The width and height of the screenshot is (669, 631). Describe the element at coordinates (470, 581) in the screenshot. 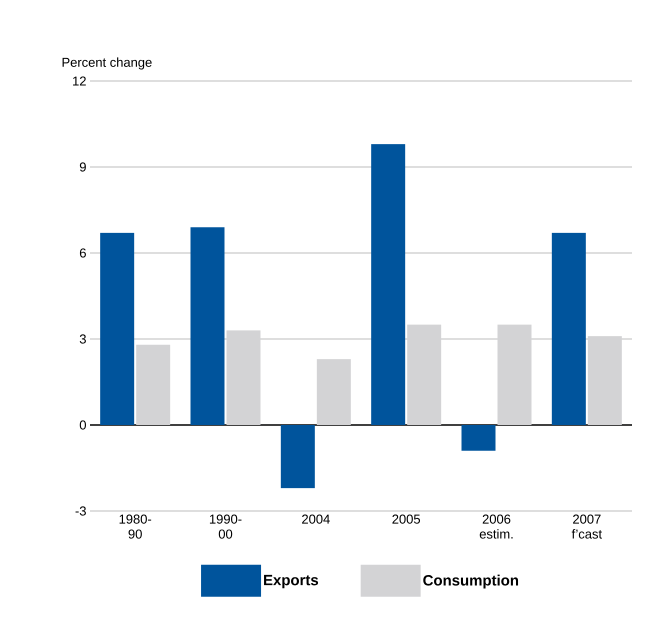

I see `legend-label: Consumption` at that location.